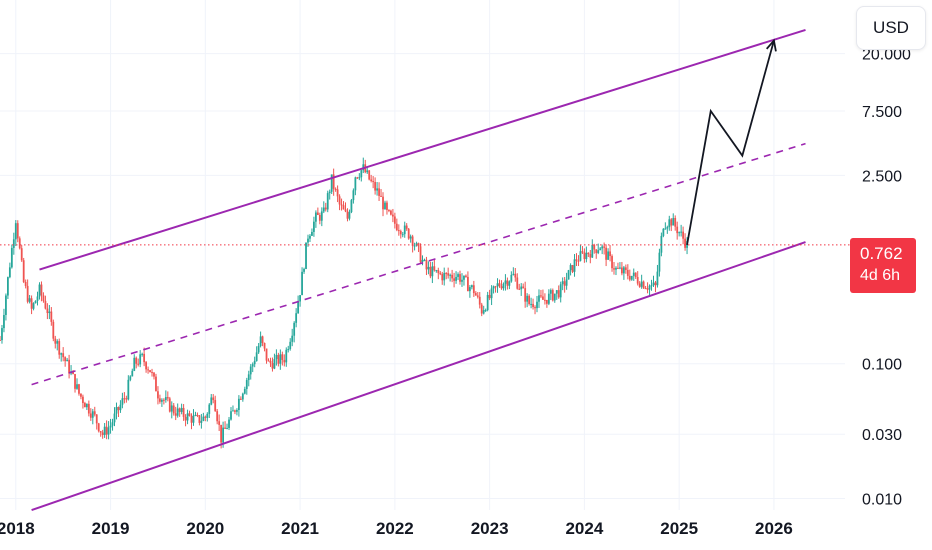 This screenshot has width=932, height=550. I want to click on x-tick-label-3: 2021, so click(300, 528).